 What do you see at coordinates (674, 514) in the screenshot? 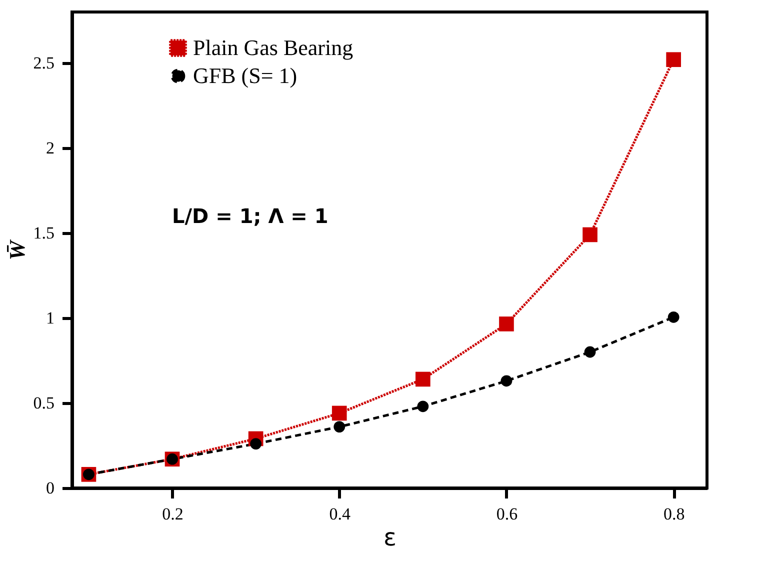
I see `x-tick-label: 0.8` at bounding box center [674, 514].